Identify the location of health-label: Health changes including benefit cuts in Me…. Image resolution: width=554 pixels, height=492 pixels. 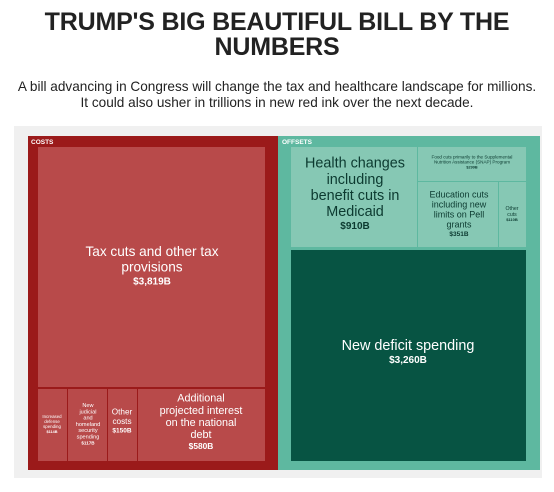
(355, 188).